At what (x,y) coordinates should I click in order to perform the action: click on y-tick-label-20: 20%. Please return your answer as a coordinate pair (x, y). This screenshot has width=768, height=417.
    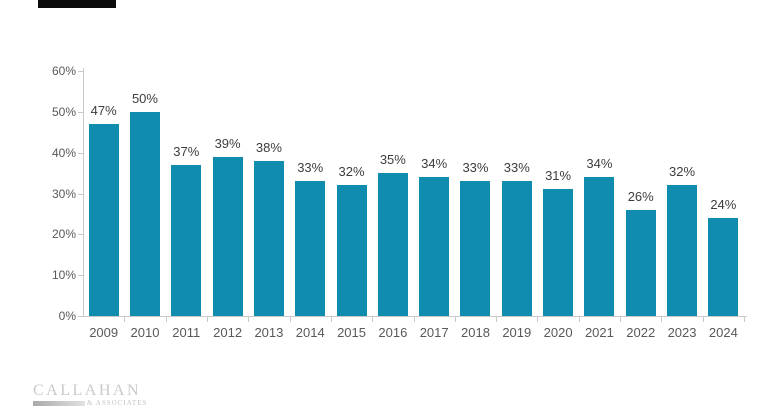
    Looking at the image, I should click on (63, 234).